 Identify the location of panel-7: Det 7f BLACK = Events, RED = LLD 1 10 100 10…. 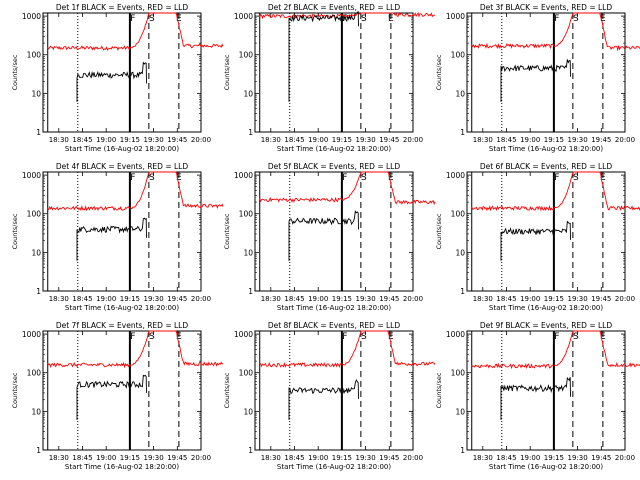
(117, 396).